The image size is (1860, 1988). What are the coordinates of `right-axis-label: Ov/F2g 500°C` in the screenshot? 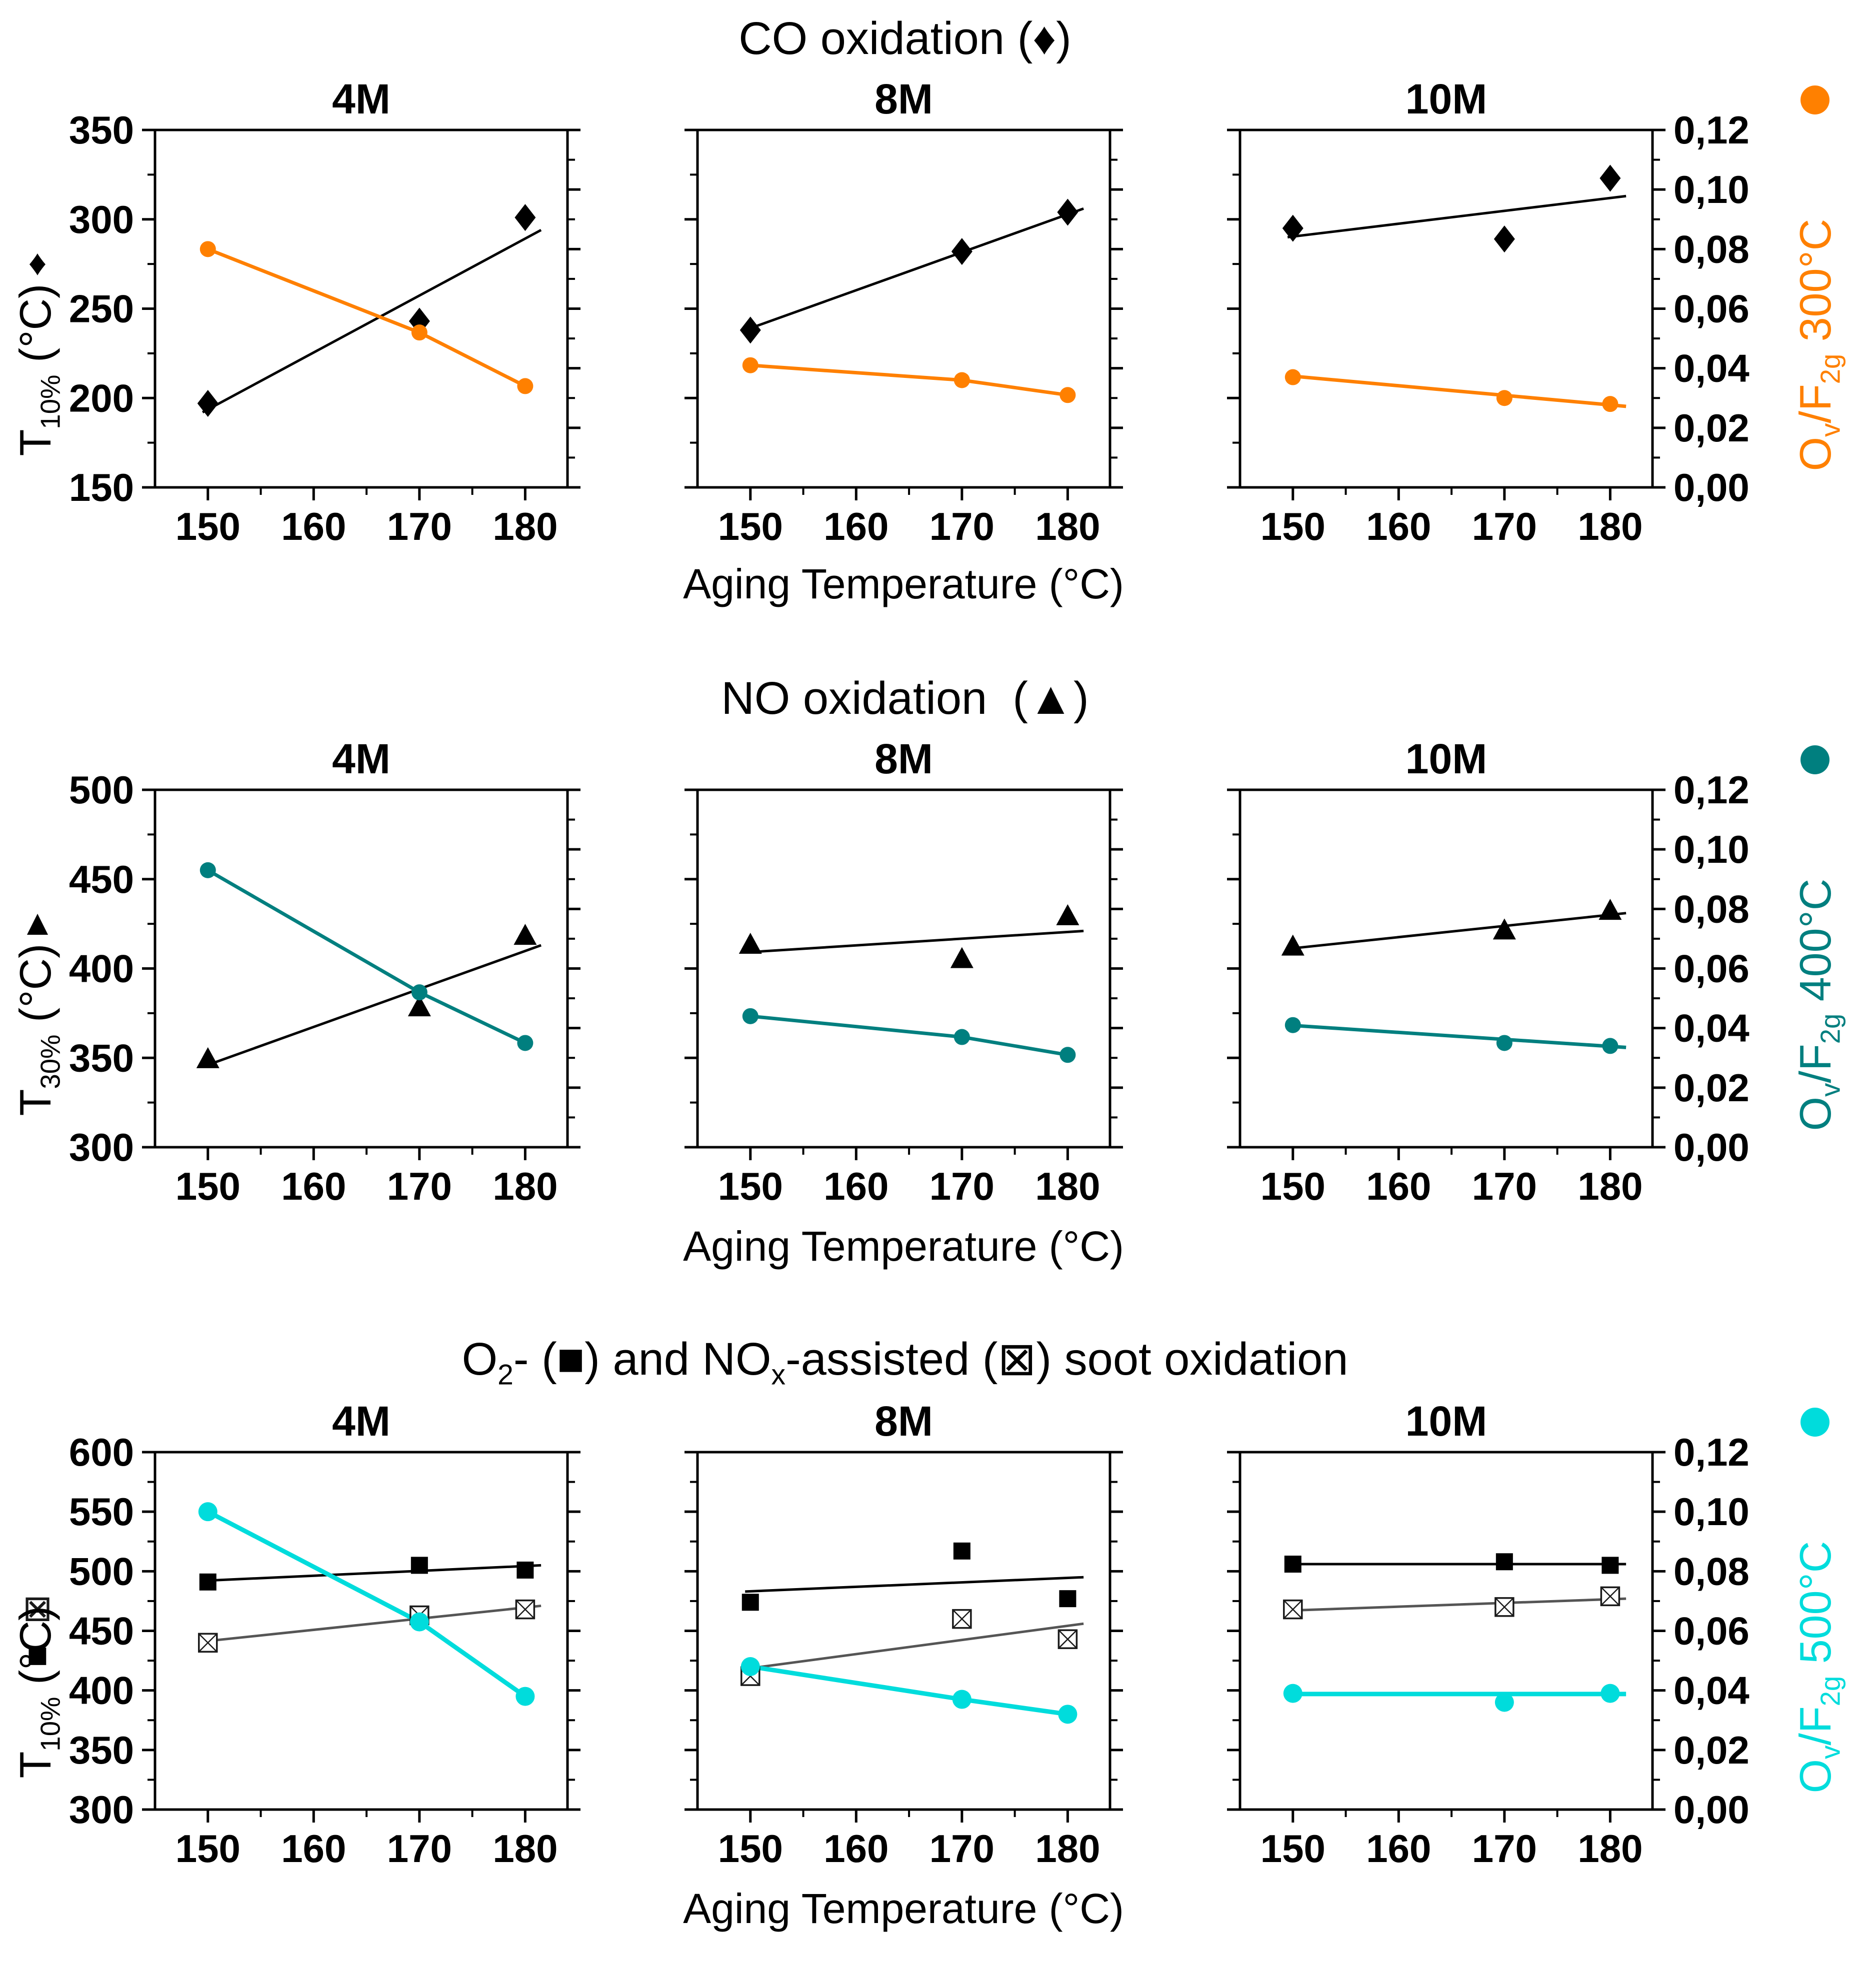 It's located at (1818, 1667).